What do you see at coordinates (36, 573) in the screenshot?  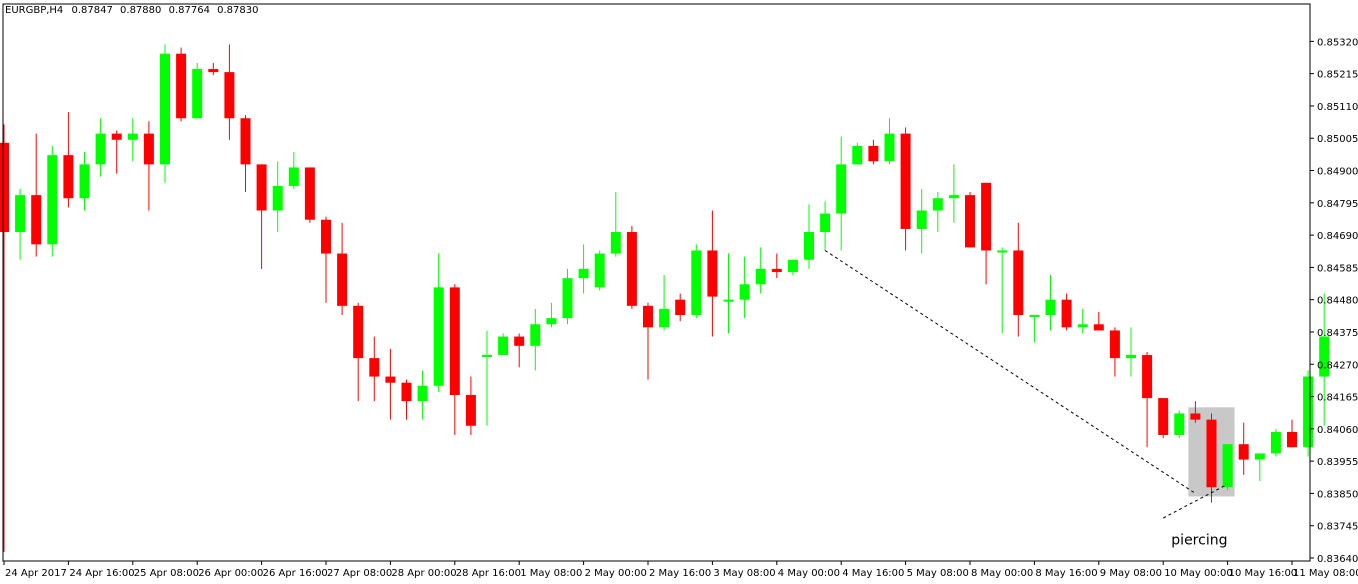 I see `time-tick-label: 24 Apr 2017` at bounding box center [36, 573].